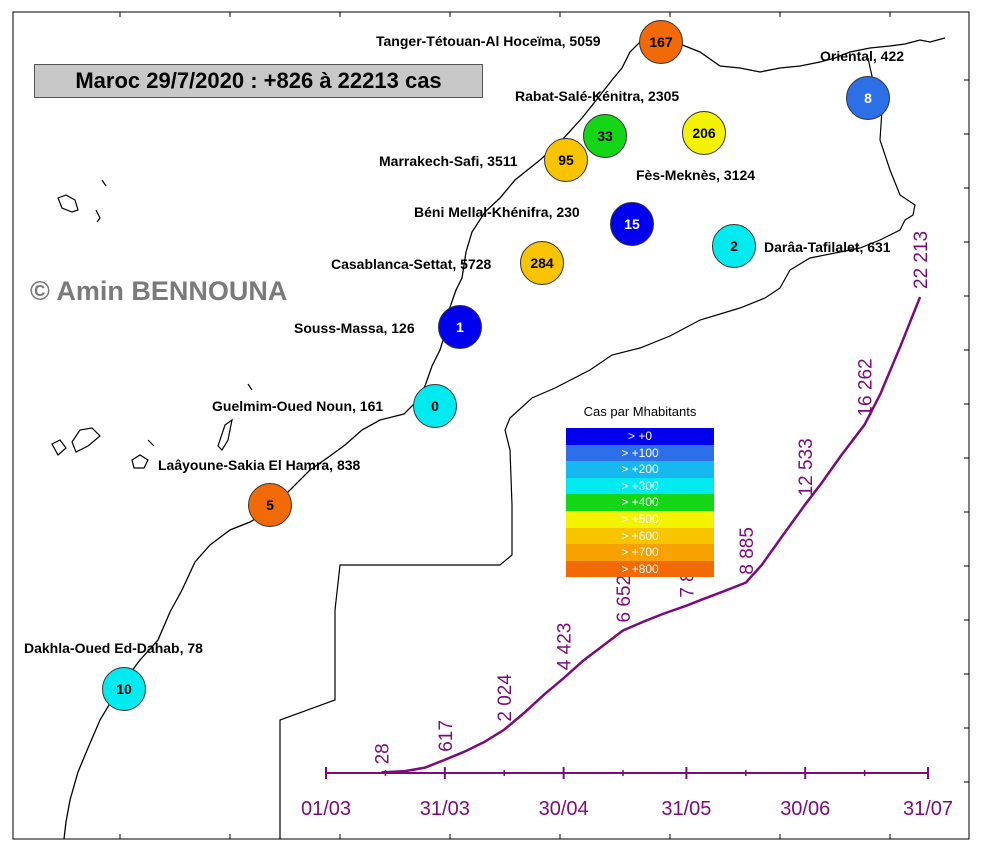 Image resolution: width=986 pixels, height=848 pixels. I want to click on data-label: 28, so click(382, 753).